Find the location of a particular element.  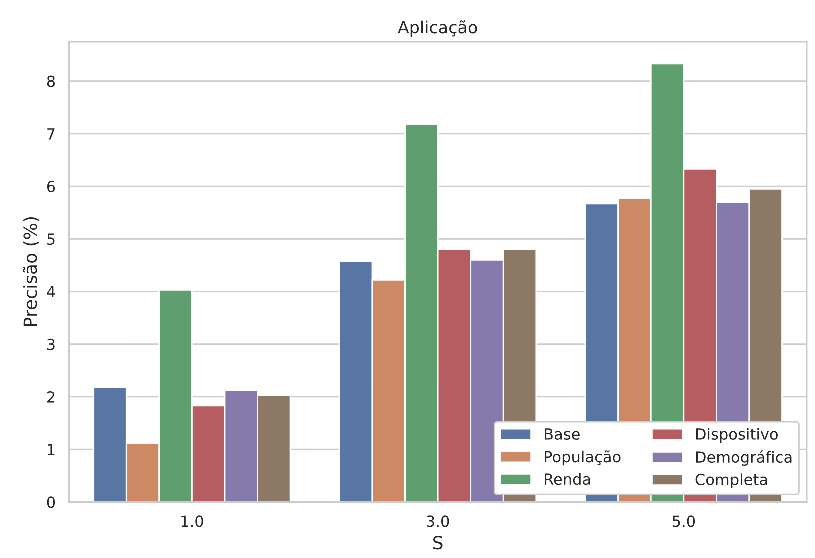

y-tick-label: 1 is located at coordinates (51, 450).